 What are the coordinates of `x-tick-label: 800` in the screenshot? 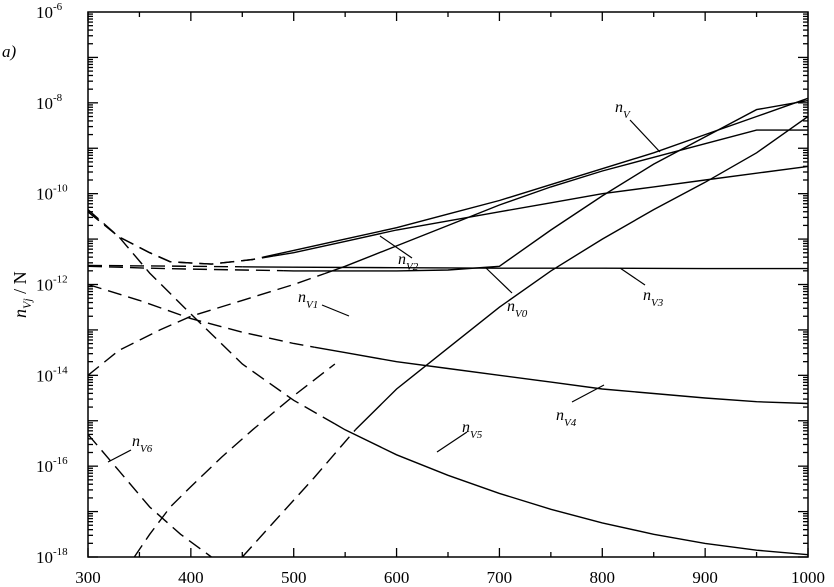 It's located at (603, 577).